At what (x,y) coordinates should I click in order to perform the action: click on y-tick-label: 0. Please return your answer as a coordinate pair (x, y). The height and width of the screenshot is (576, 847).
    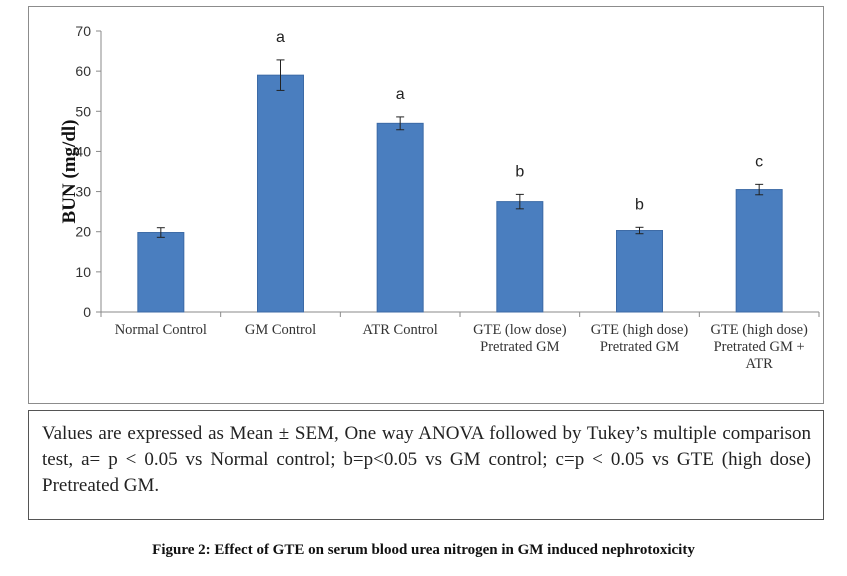
    Looking at the image, I should click on (87, 312).